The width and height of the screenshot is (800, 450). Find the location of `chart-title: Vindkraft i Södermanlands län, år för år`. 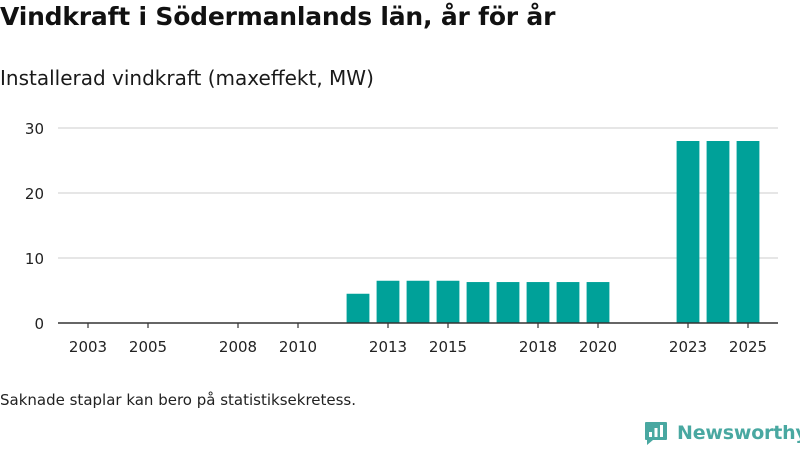

chart-title: Vindkraft i Södermanlands län, år för år is located at coordinates (278, 16).